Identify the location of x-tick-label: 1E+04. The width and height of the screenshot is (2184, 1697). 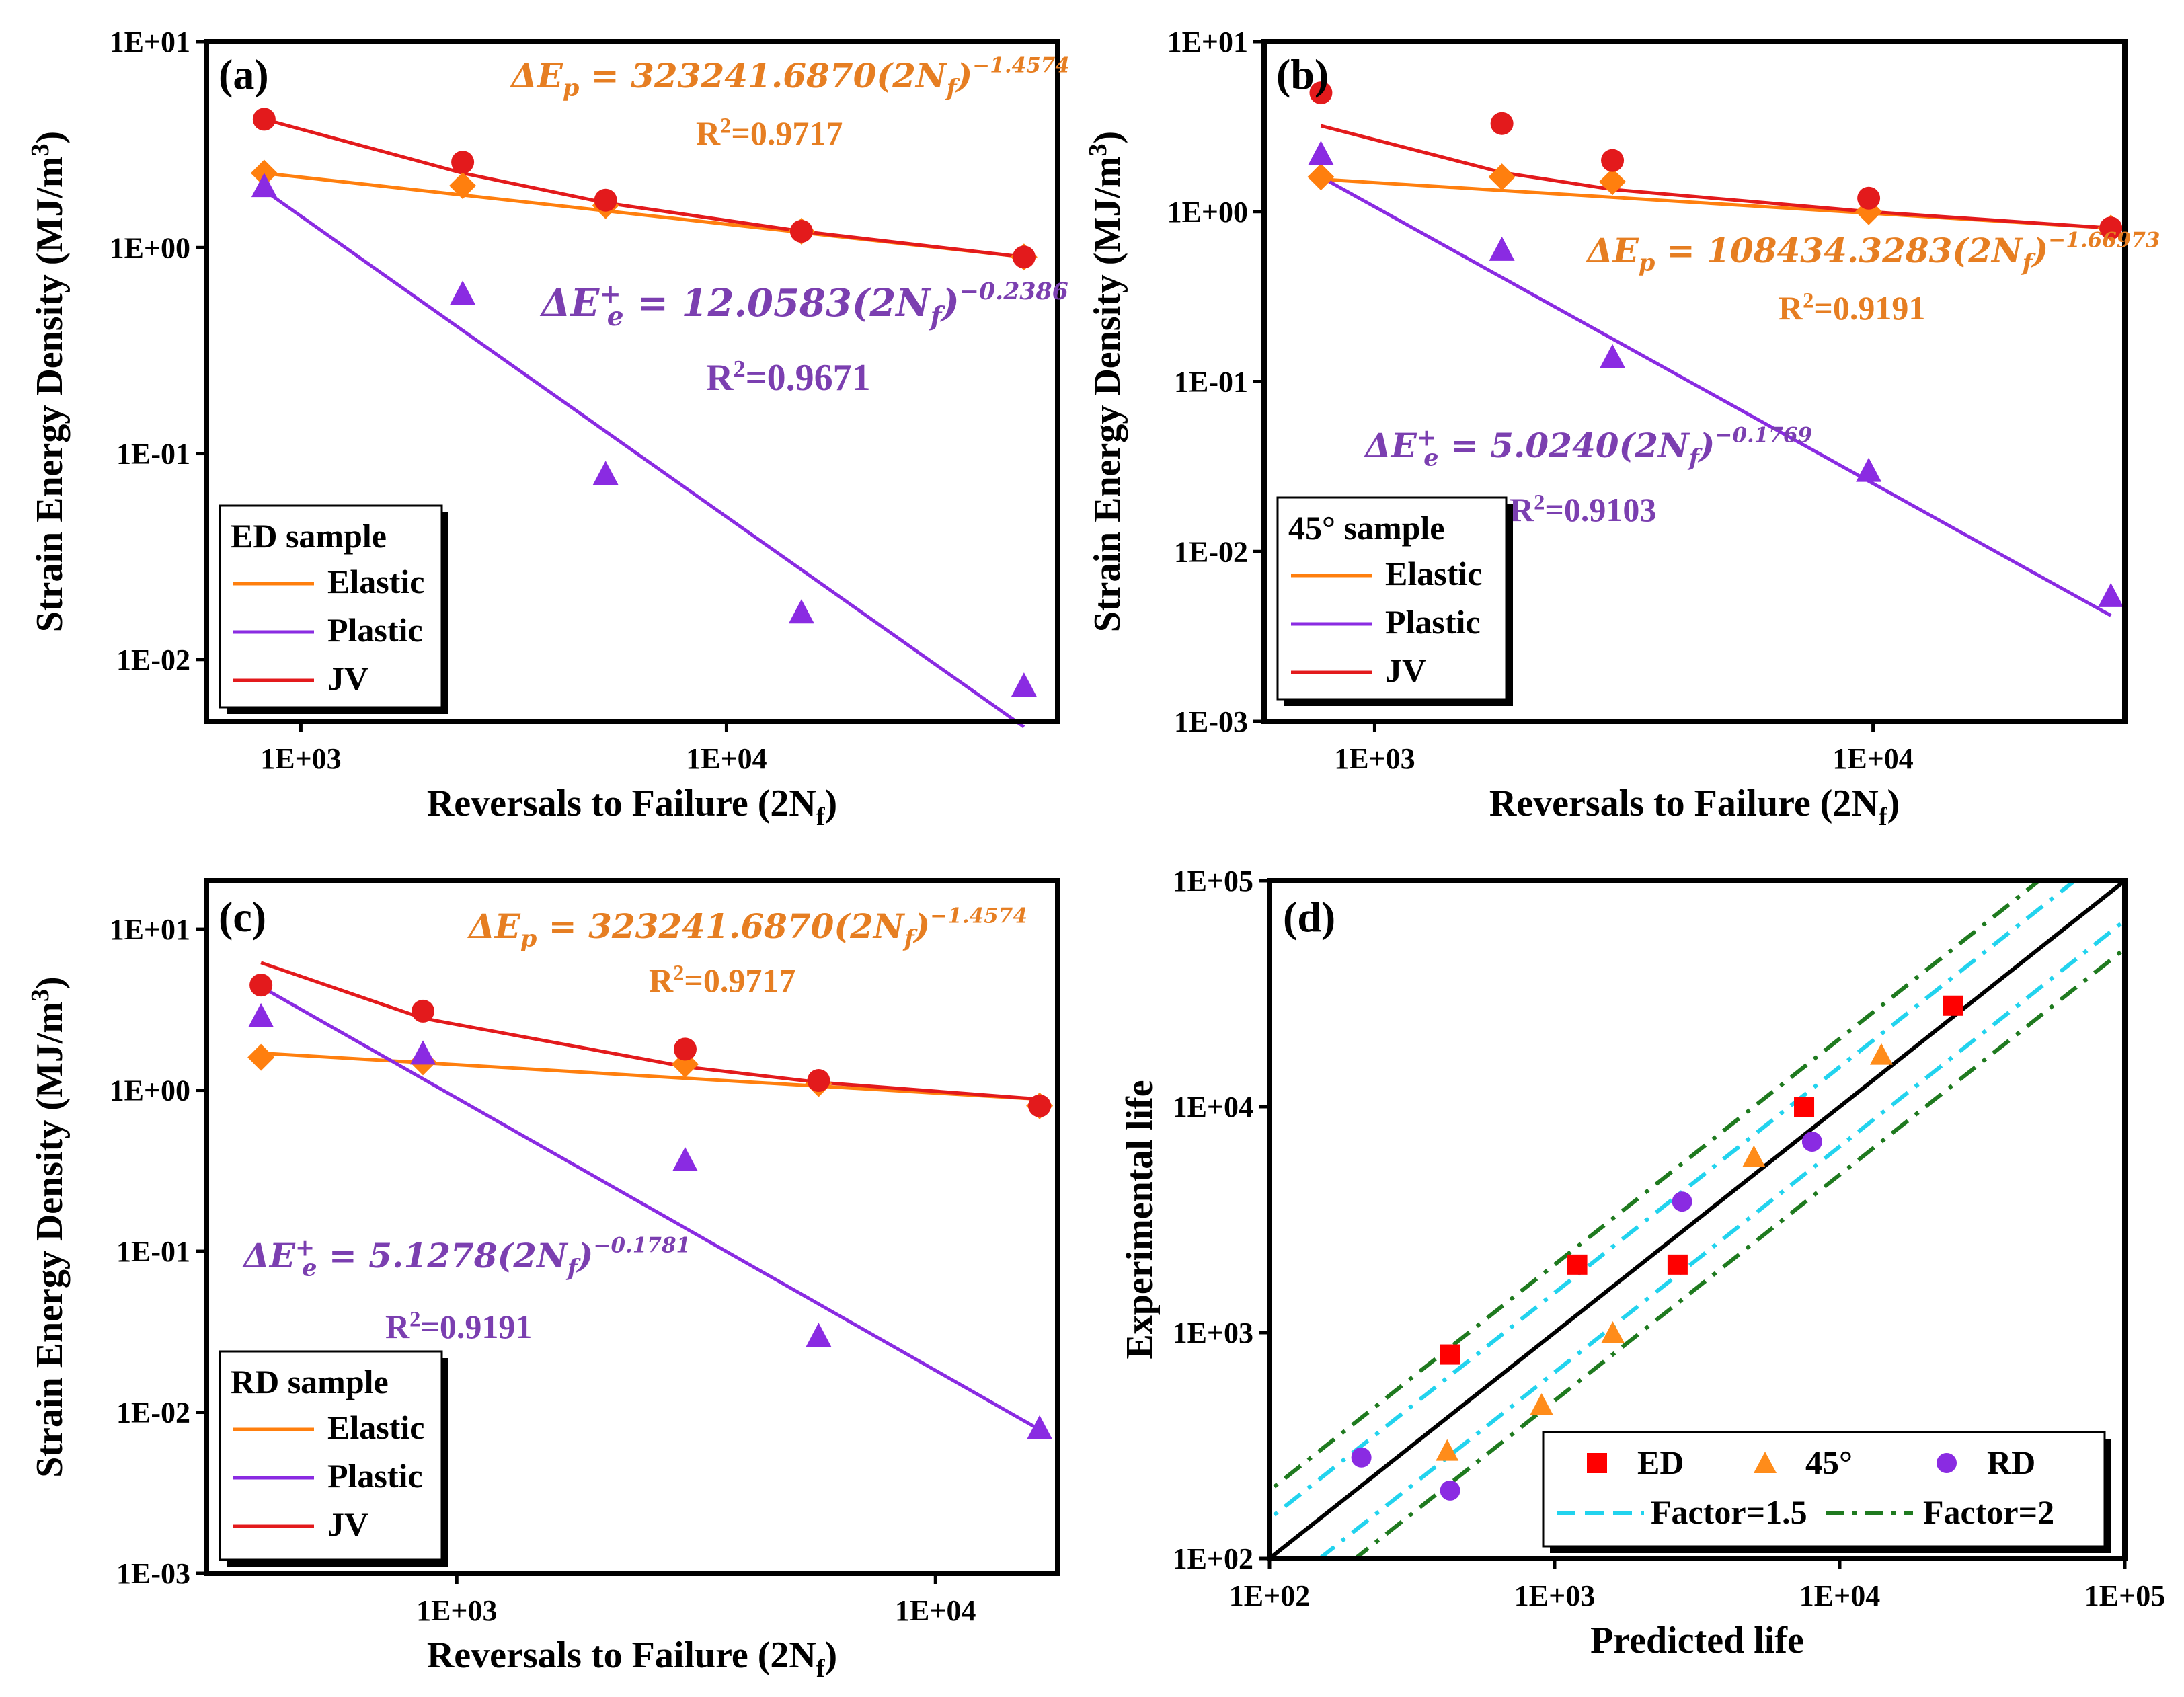
(1872, 758).